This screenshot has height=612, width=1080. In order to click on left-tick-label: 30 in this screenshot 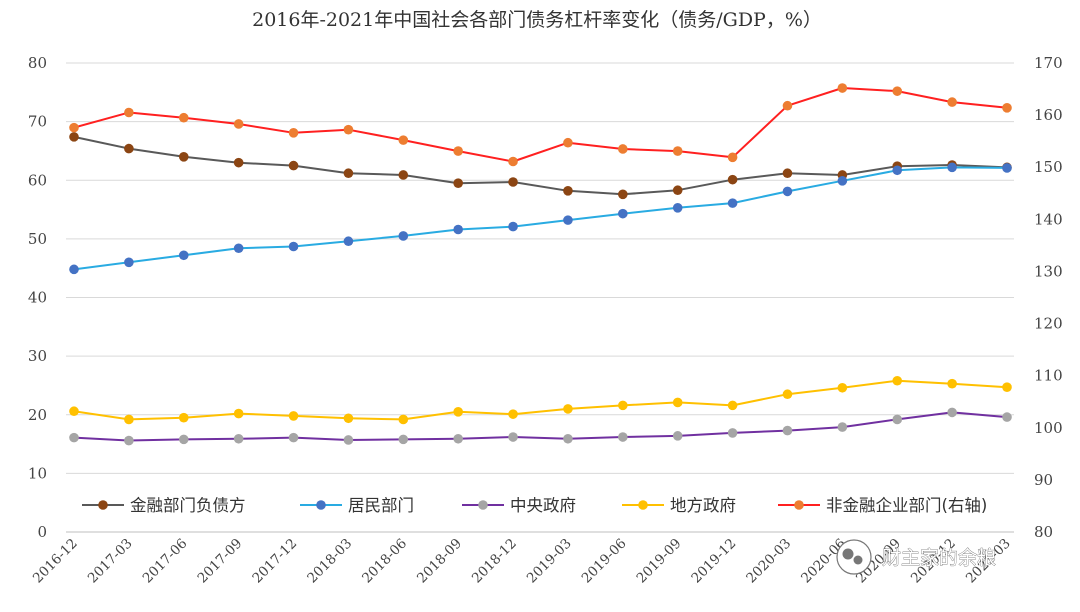, I will do `click(37, 356)`.